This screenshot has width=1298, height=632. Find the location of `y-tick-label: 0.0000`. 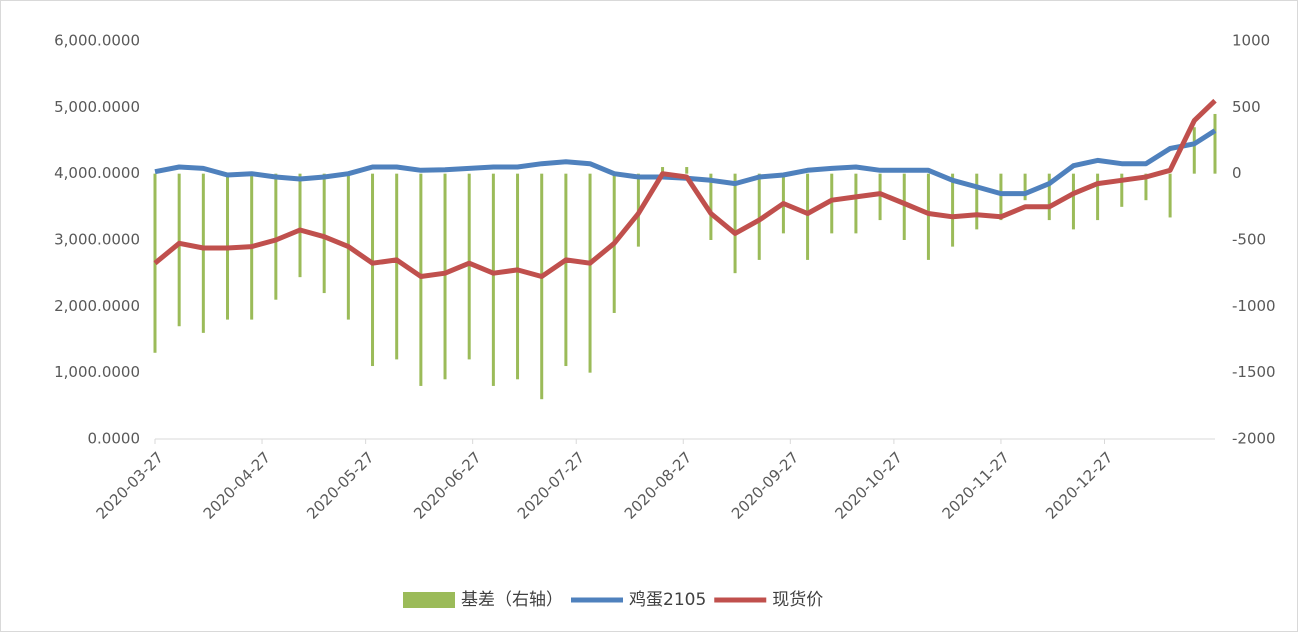

y-tick-label: 0.0000 is located at coordinates (114, 439).